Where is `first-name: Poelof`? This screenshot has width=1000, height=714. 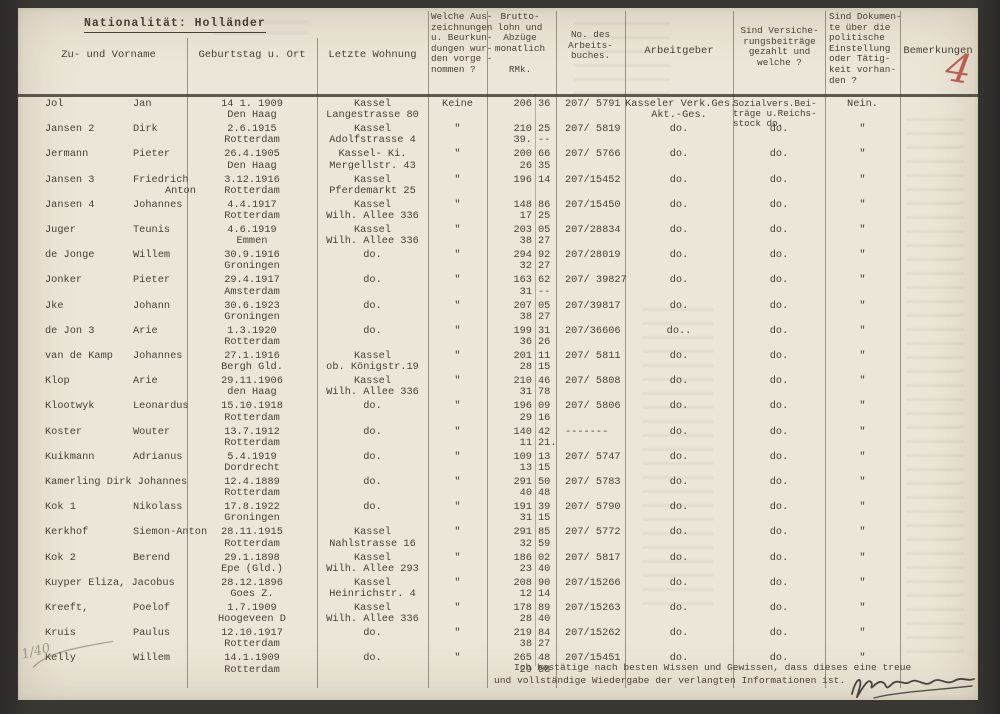 first-name: Poelof is located at coordinates (152, 608).